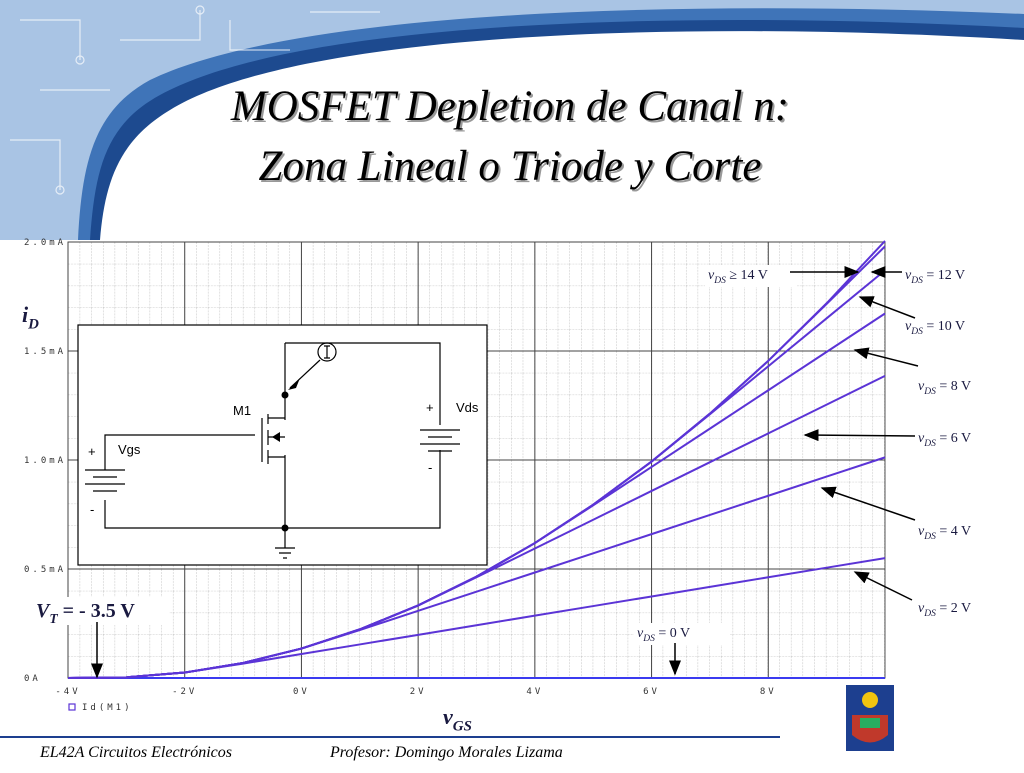  Describe the element at coordinates (672, 633) in the screenshot. I see `label-text: = 0 V` at that location.